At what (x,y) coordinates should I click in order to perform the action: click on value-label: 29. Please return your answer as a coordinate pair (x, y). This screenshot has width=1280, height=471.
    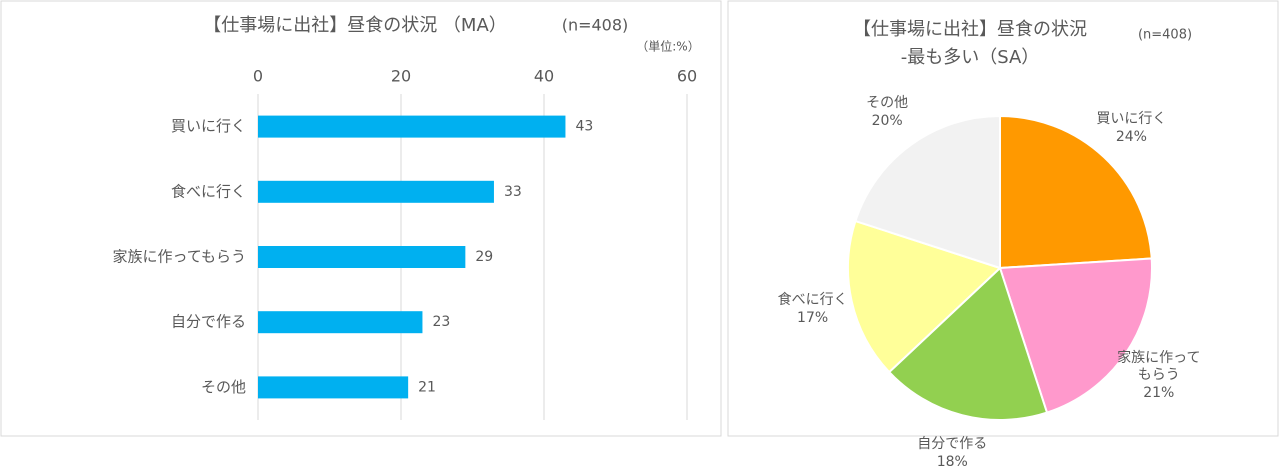
    Looking at the image, I should click on (484, 257).